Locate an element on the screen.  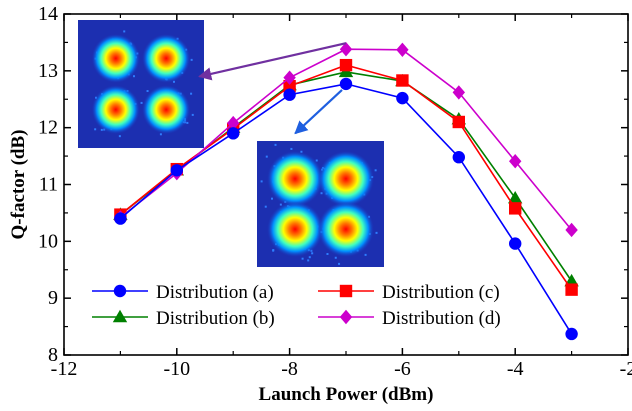
inset-background is located at coordinates (141, 84).